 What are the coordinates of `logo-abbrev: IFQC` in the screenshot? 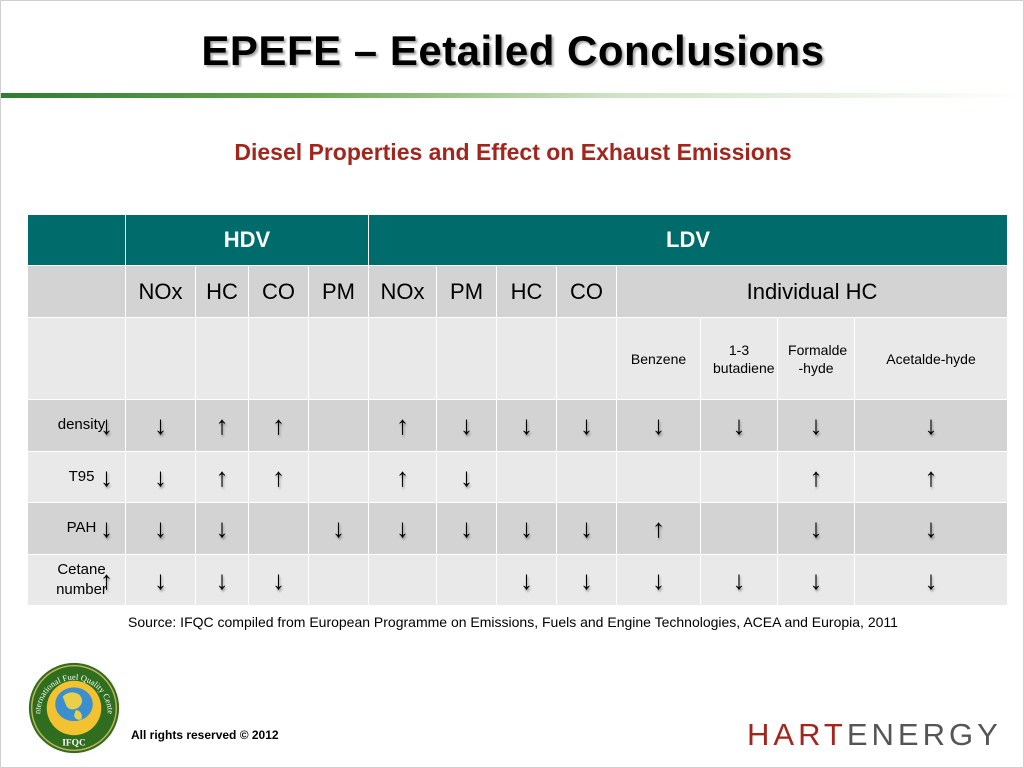 It's located at (74, 744).